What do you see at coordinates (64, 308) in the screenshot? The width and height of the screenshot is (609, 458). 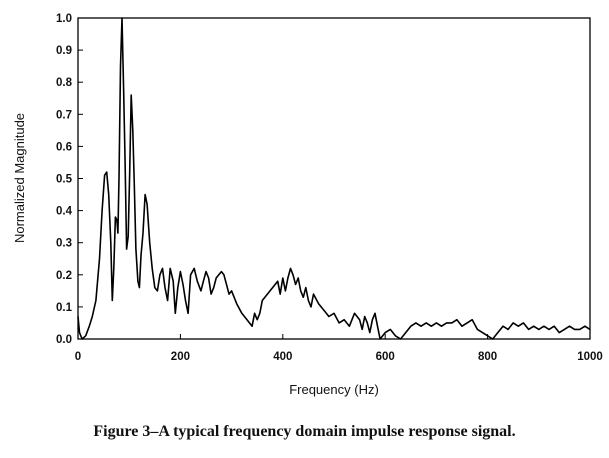 I see `y-tick-label: 0.1` at bounding box center [64, 308].